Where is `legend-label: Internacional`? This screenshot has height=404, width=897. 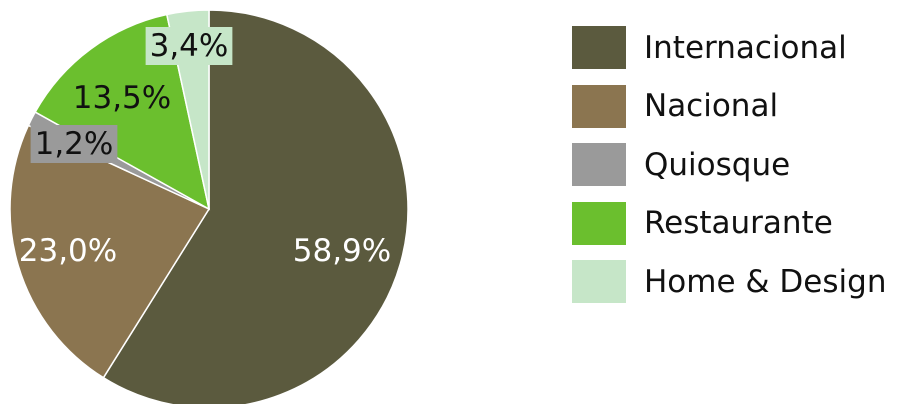 legend-label: Internacional is located at coordinates (745, 47).